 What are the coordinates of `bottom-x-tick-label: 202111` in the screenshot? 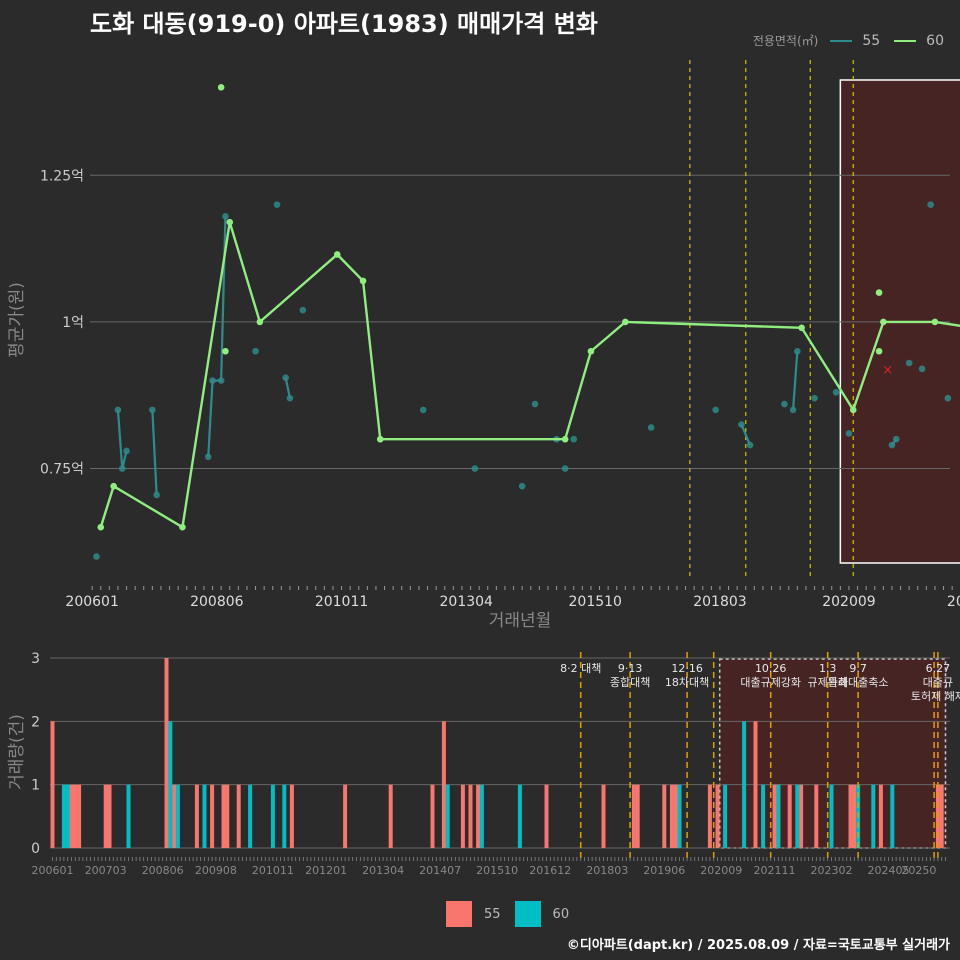 It's located at (775, 870).